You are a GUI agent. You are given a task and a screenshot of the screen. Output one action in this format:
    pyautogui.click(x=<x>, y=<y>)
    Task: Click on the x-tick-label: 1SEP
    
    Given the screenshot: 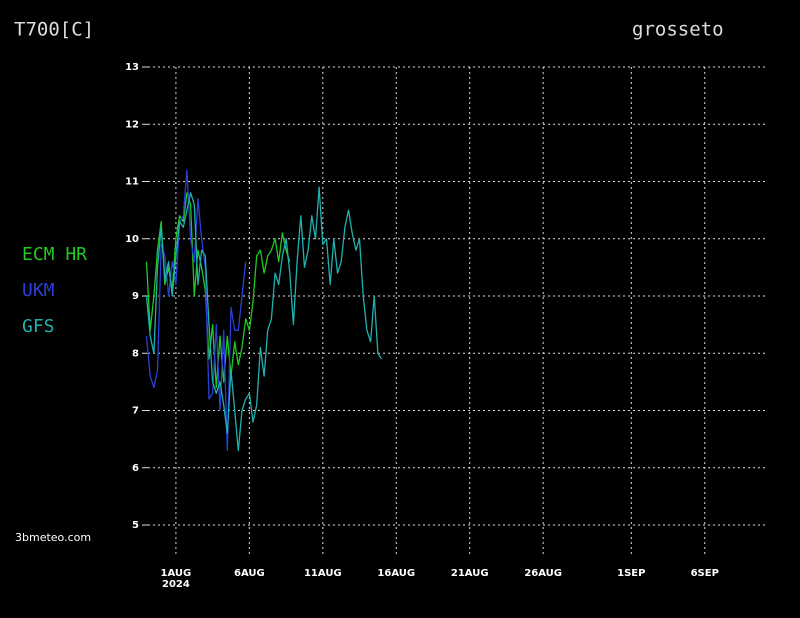 What is the action you would take?
    pyautogui.click(x=631, y=573)
    